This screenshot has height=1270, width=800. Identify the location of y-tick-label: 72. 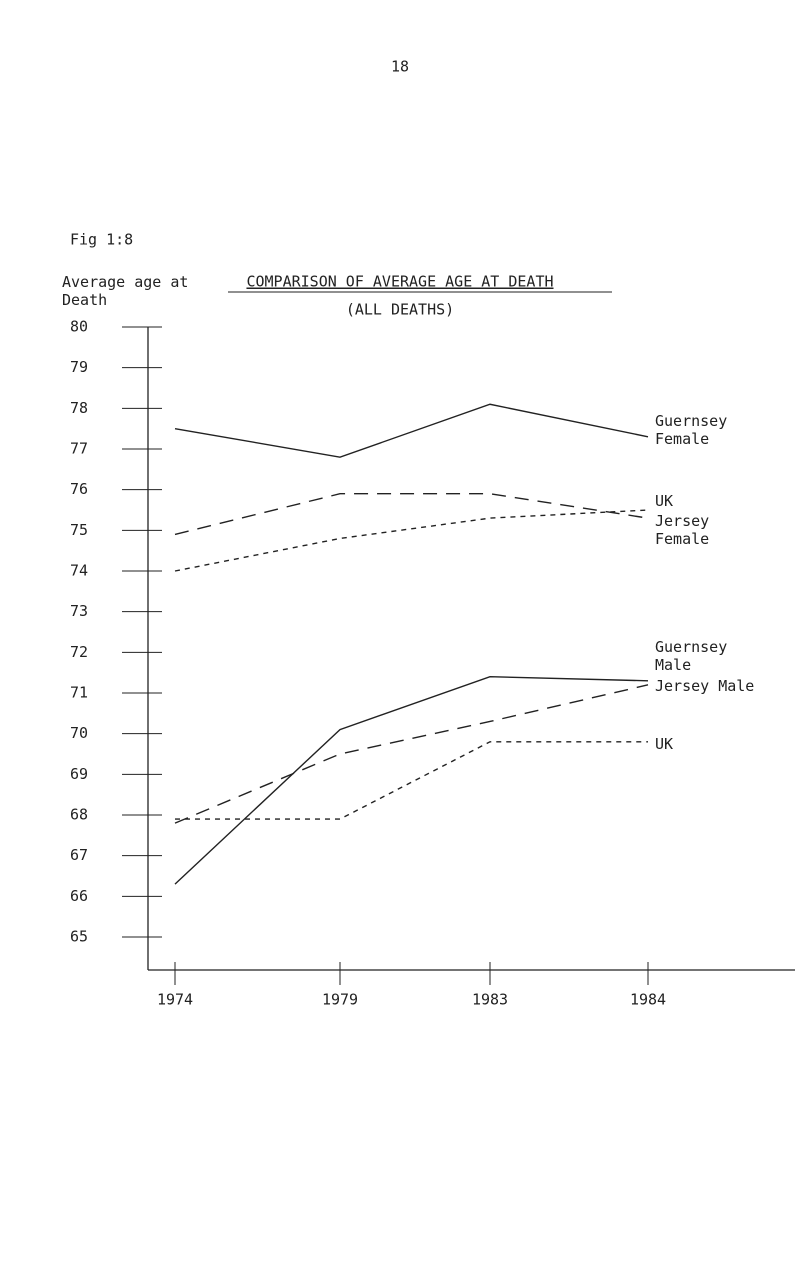
(79, 652).